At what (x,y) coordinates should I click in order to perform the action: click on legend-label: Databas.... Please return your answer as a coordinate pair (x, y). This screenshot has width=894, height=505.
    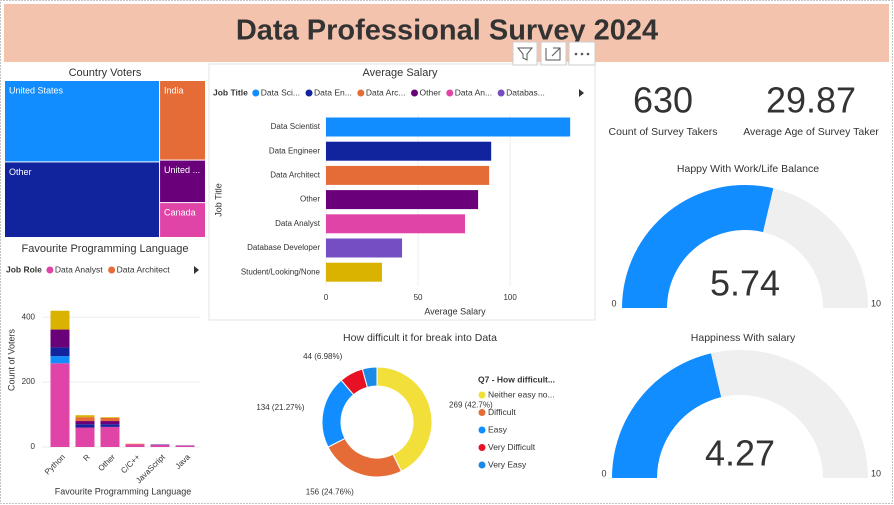
    Looking at the image, I should click on (525, 92).